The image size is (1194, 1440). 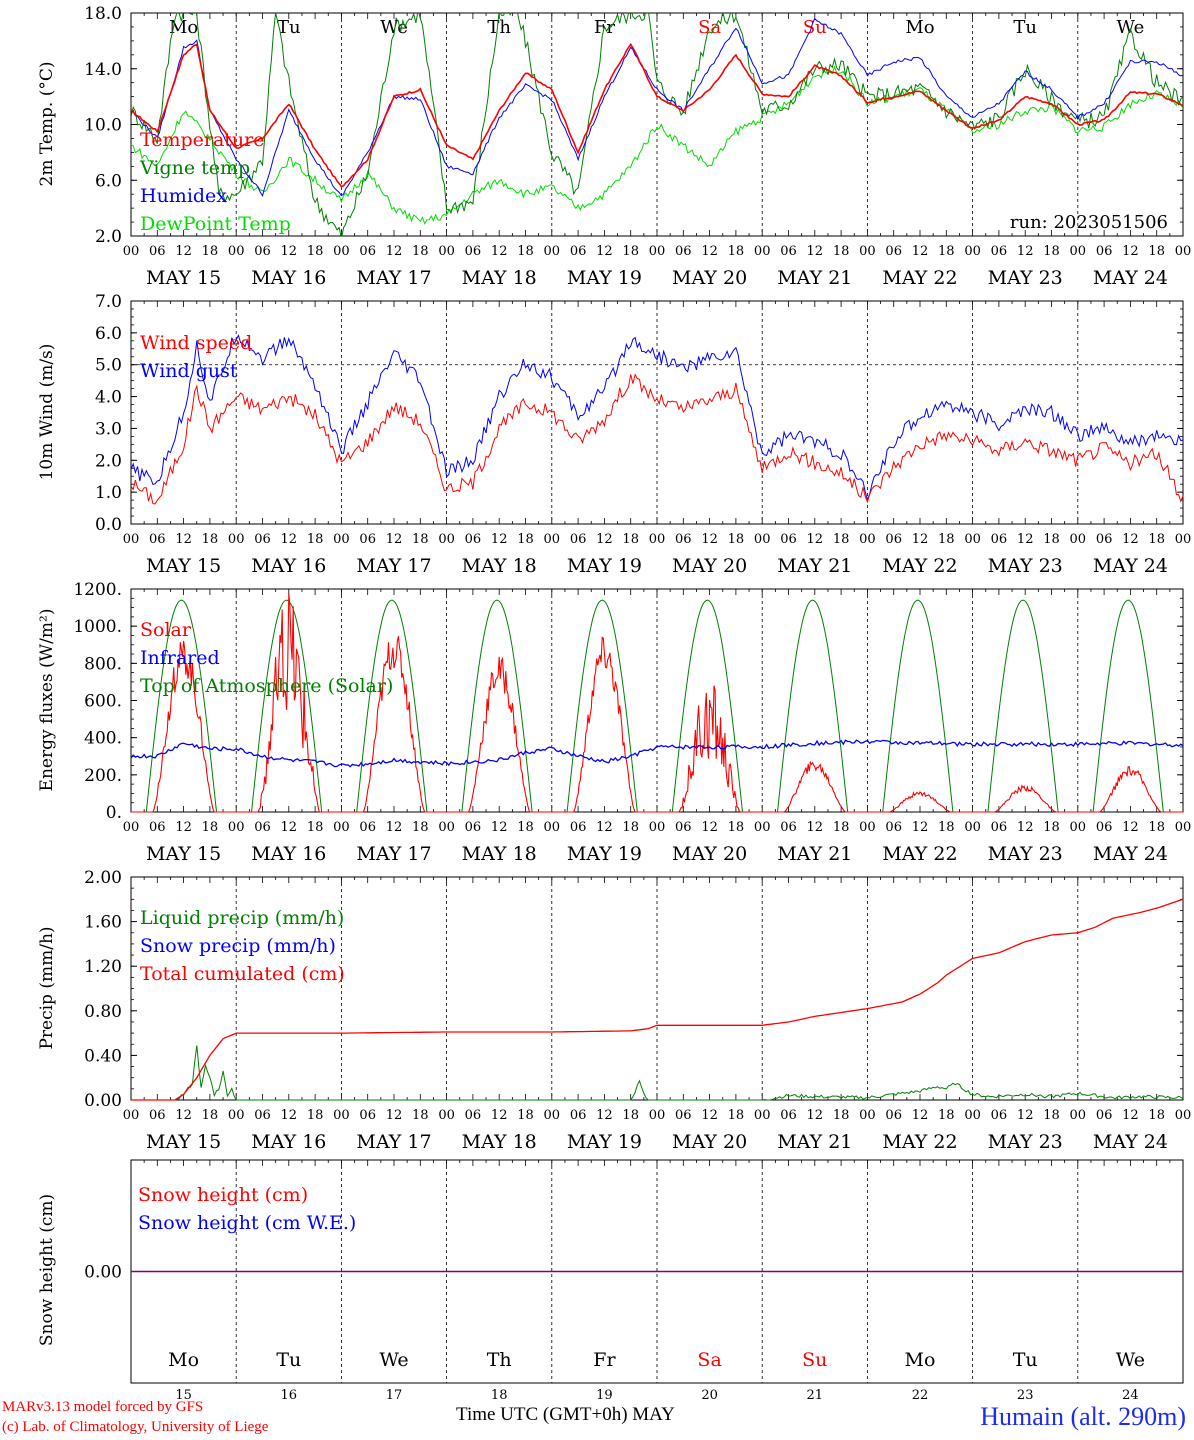 What do you see at coordinates (657, 1073) in the screenshot?
I see `series-line-liquid-precip` at bounding box center [657, 1073].